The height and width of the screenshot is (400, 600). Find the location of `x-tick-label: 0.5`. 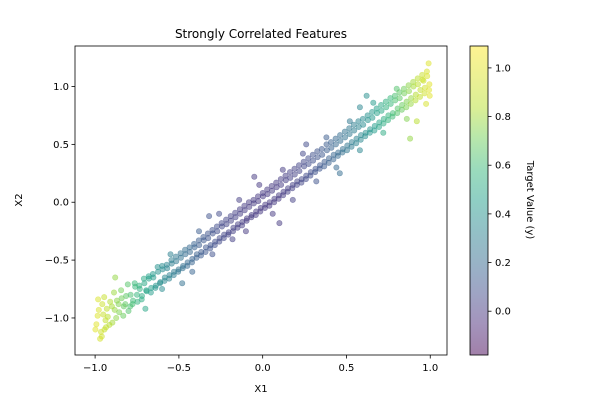

x-tick-label: 0.5 is located at coordinates (347, 368).